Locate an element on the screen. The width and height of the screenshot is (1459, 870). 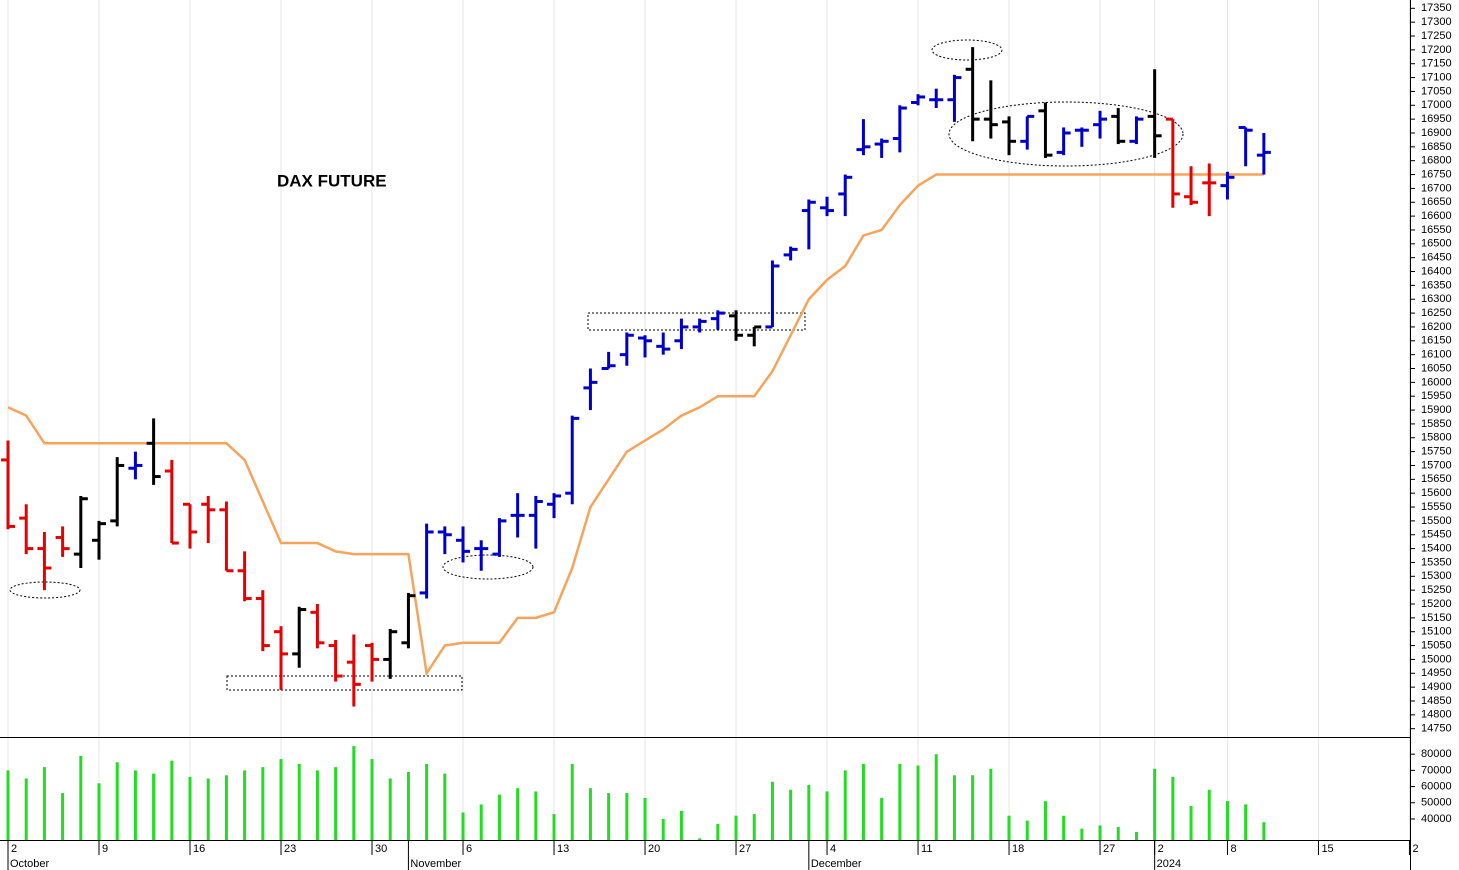
y-tick-label: 15950 is located at coordinates (1436, 396).